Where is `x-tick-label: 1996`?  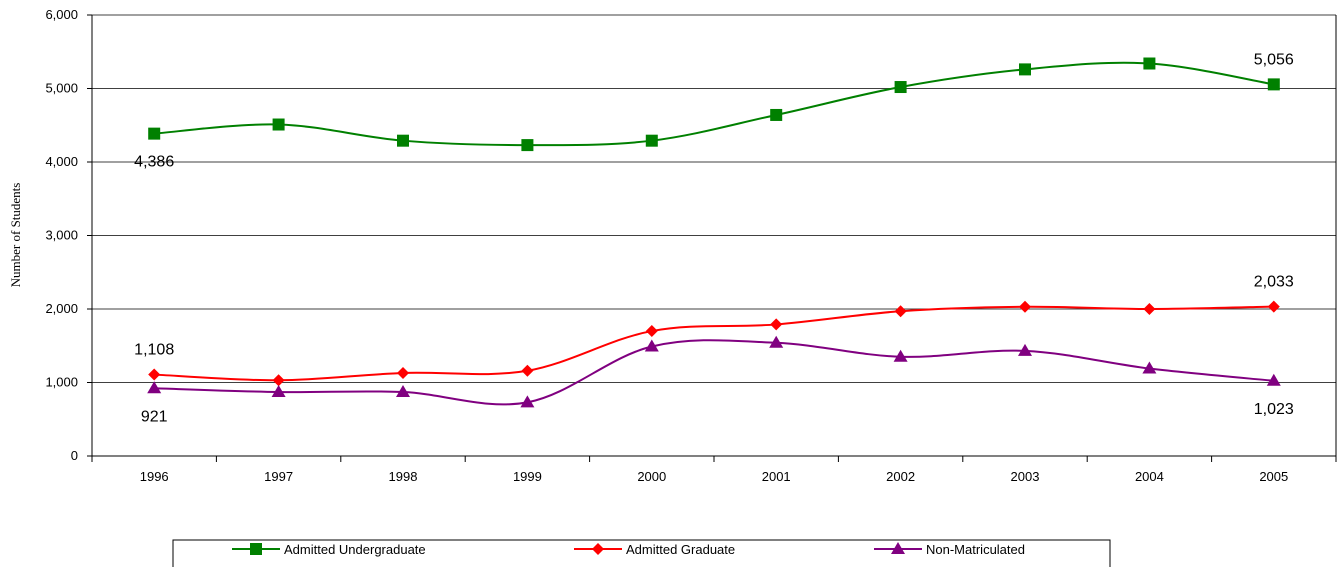 x-tick-label: 1996 is located at coordinates (154, 476).